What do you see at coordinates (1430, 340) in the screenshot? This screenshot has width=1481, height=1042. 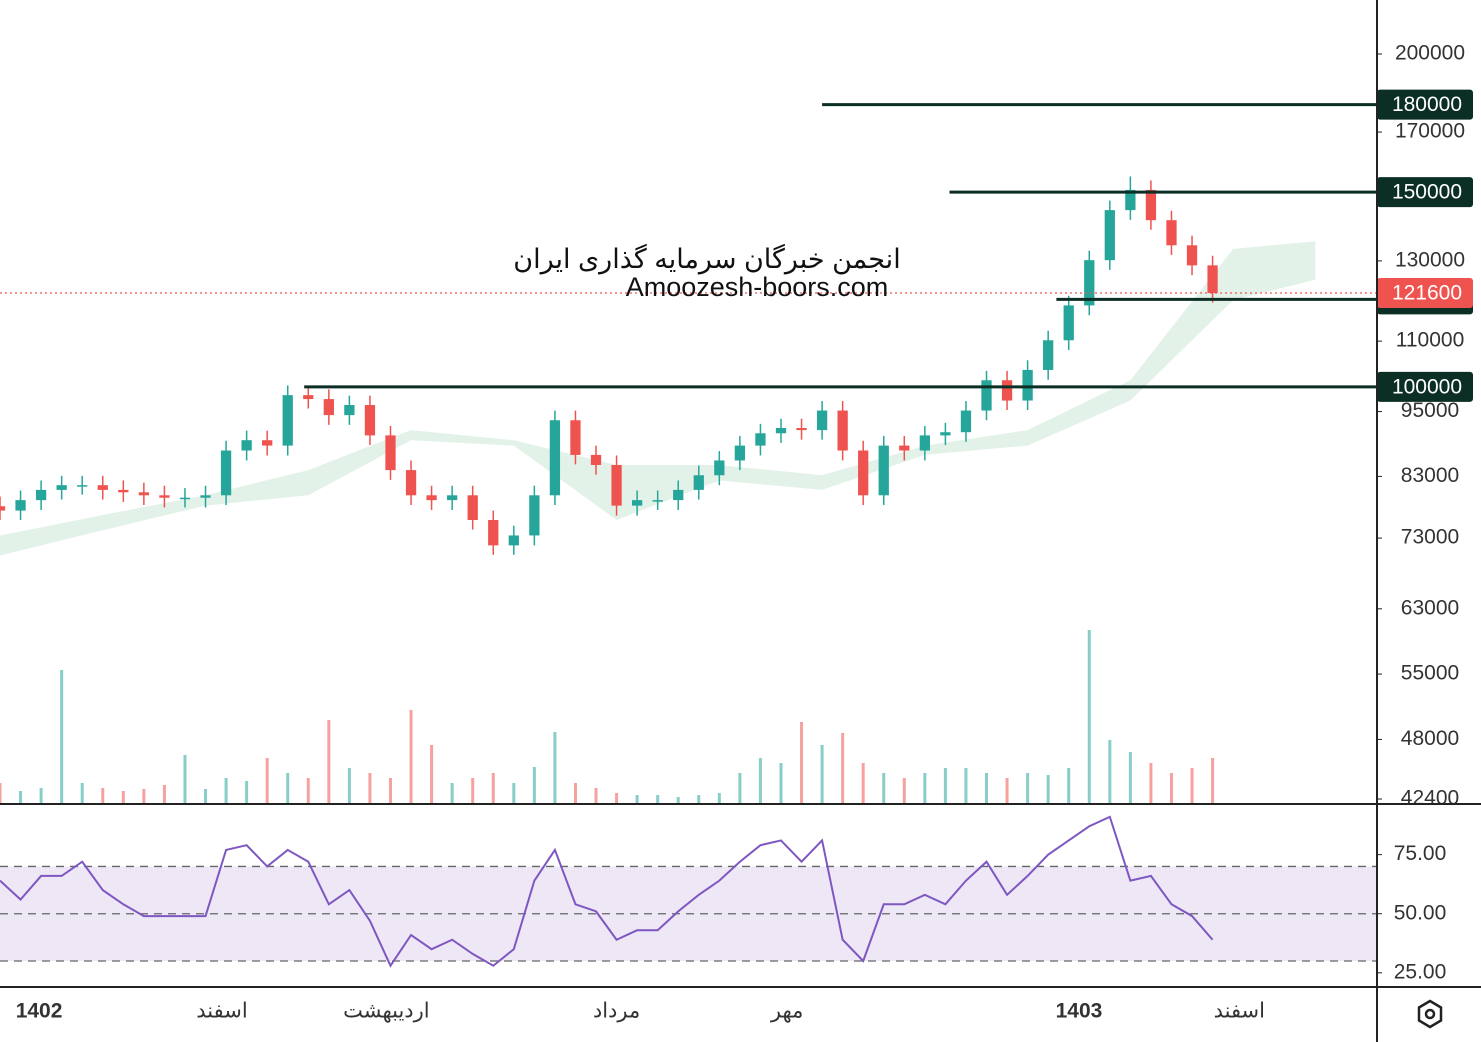 I see `y-tick-label: 110000` at bounding box center [1430, 340].